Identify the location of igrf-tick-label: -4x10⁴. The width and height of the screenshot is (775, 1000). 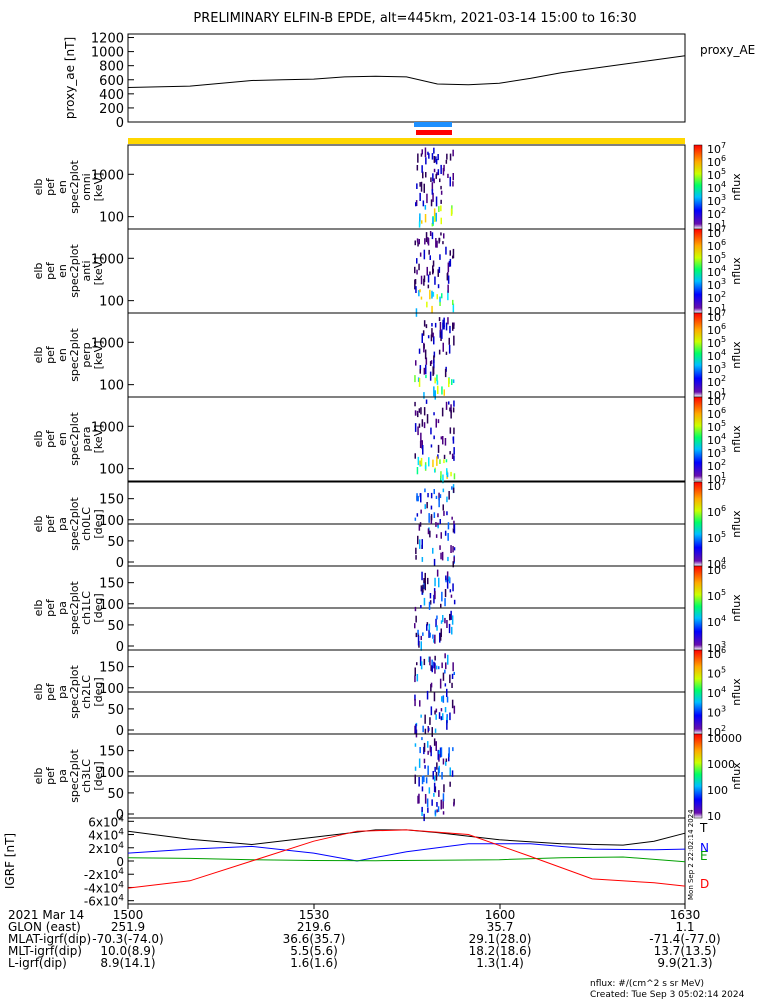
(104, 887).